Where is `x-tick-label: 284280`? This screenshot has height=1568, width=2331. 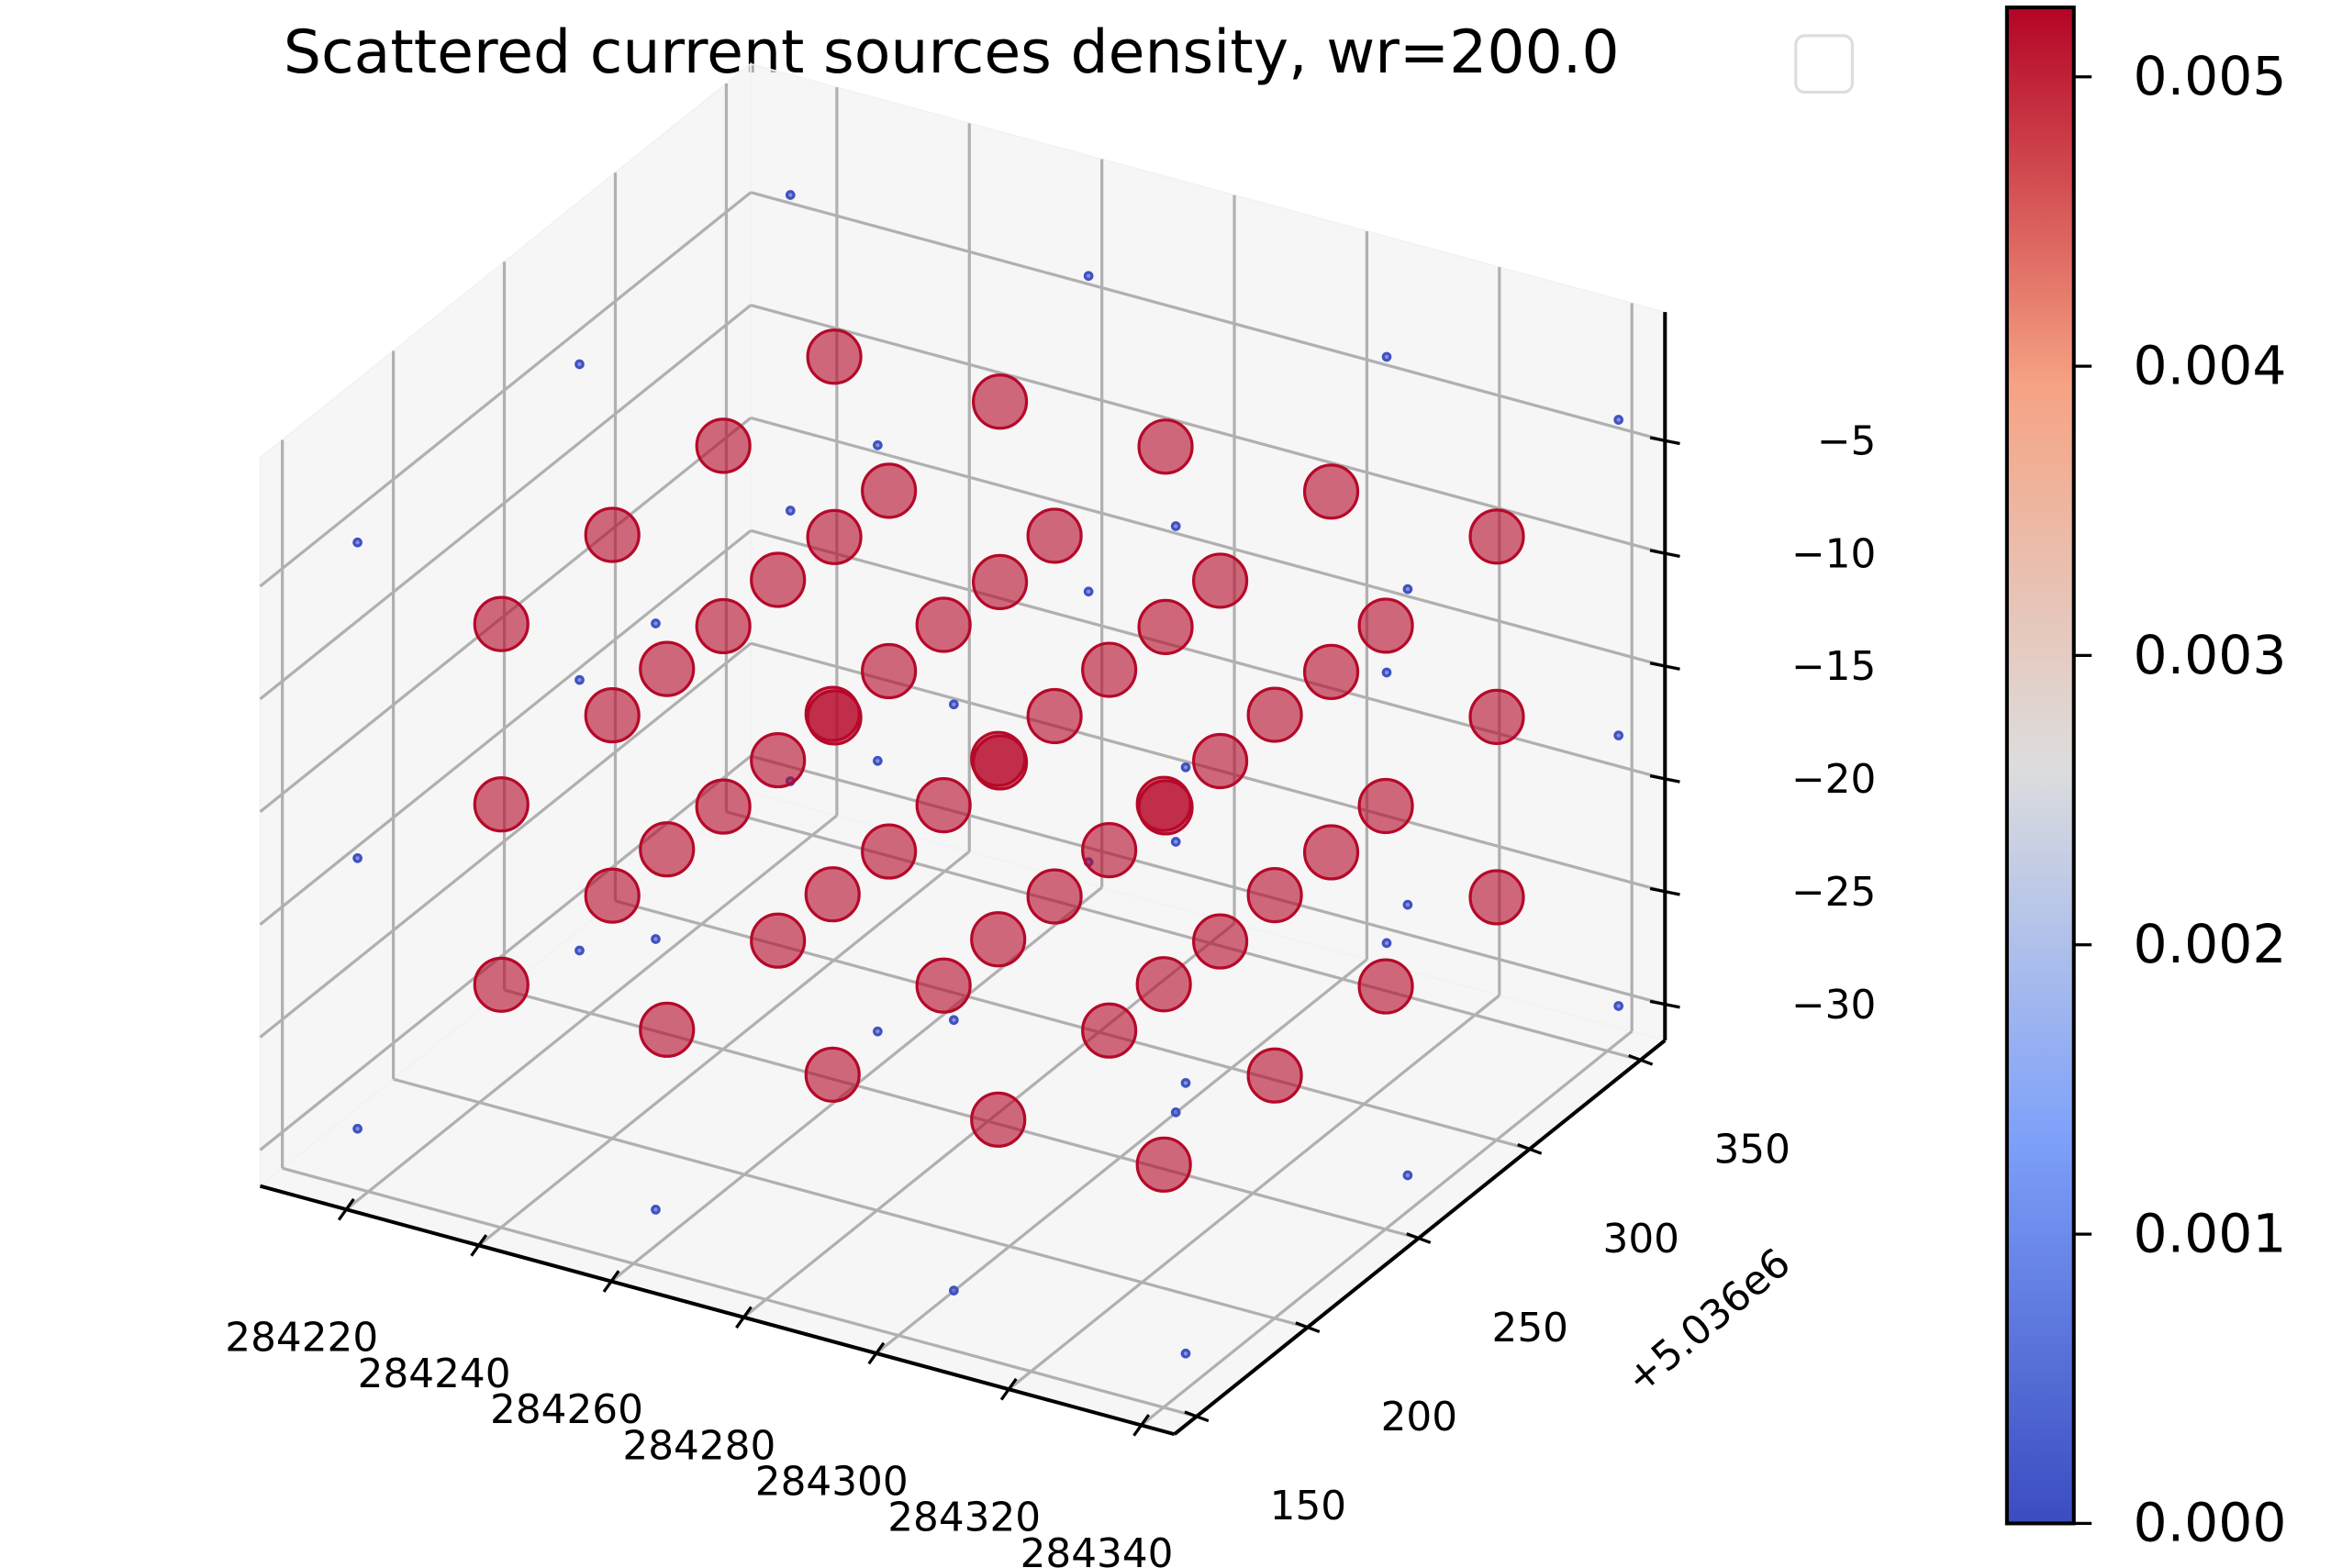
x-tick-label: 284280 is located at coordinates (698, 1445).